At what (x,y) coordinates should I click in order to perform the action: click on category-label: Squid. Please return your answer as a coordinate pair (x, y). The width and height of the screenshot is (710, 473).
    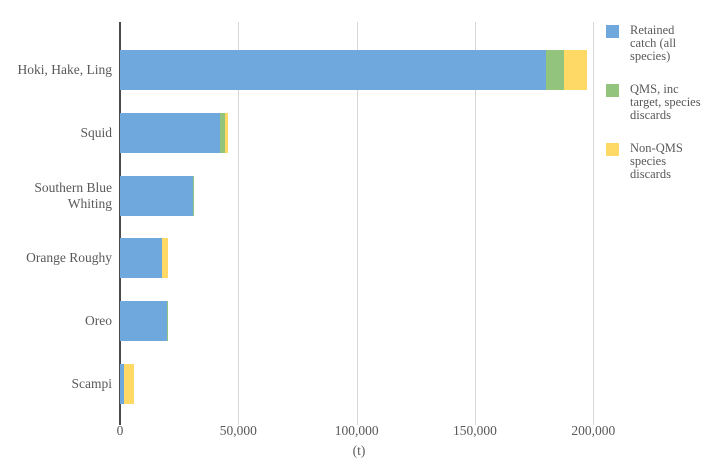
    Looking at the image, I should click on (96, 132).